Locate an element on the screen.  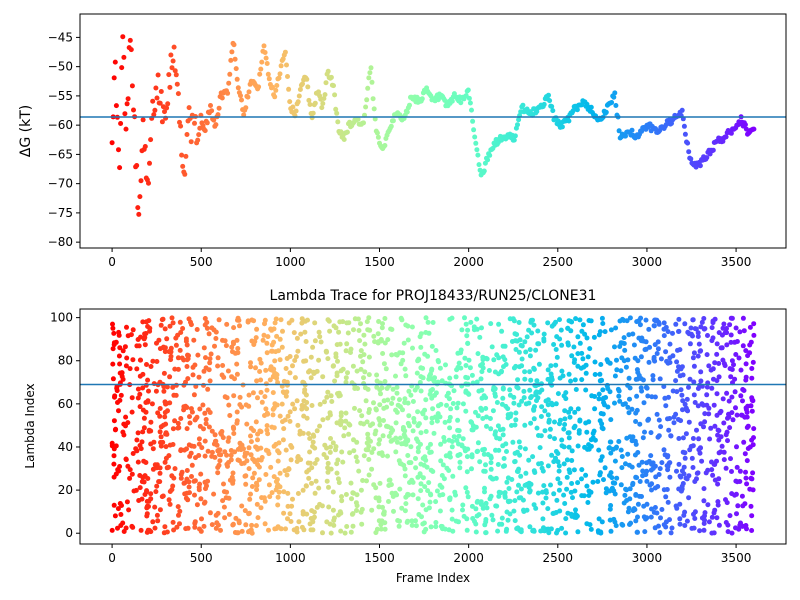
top-y-axis-label: ΔG (kT) is located at coordinates (26, 131).